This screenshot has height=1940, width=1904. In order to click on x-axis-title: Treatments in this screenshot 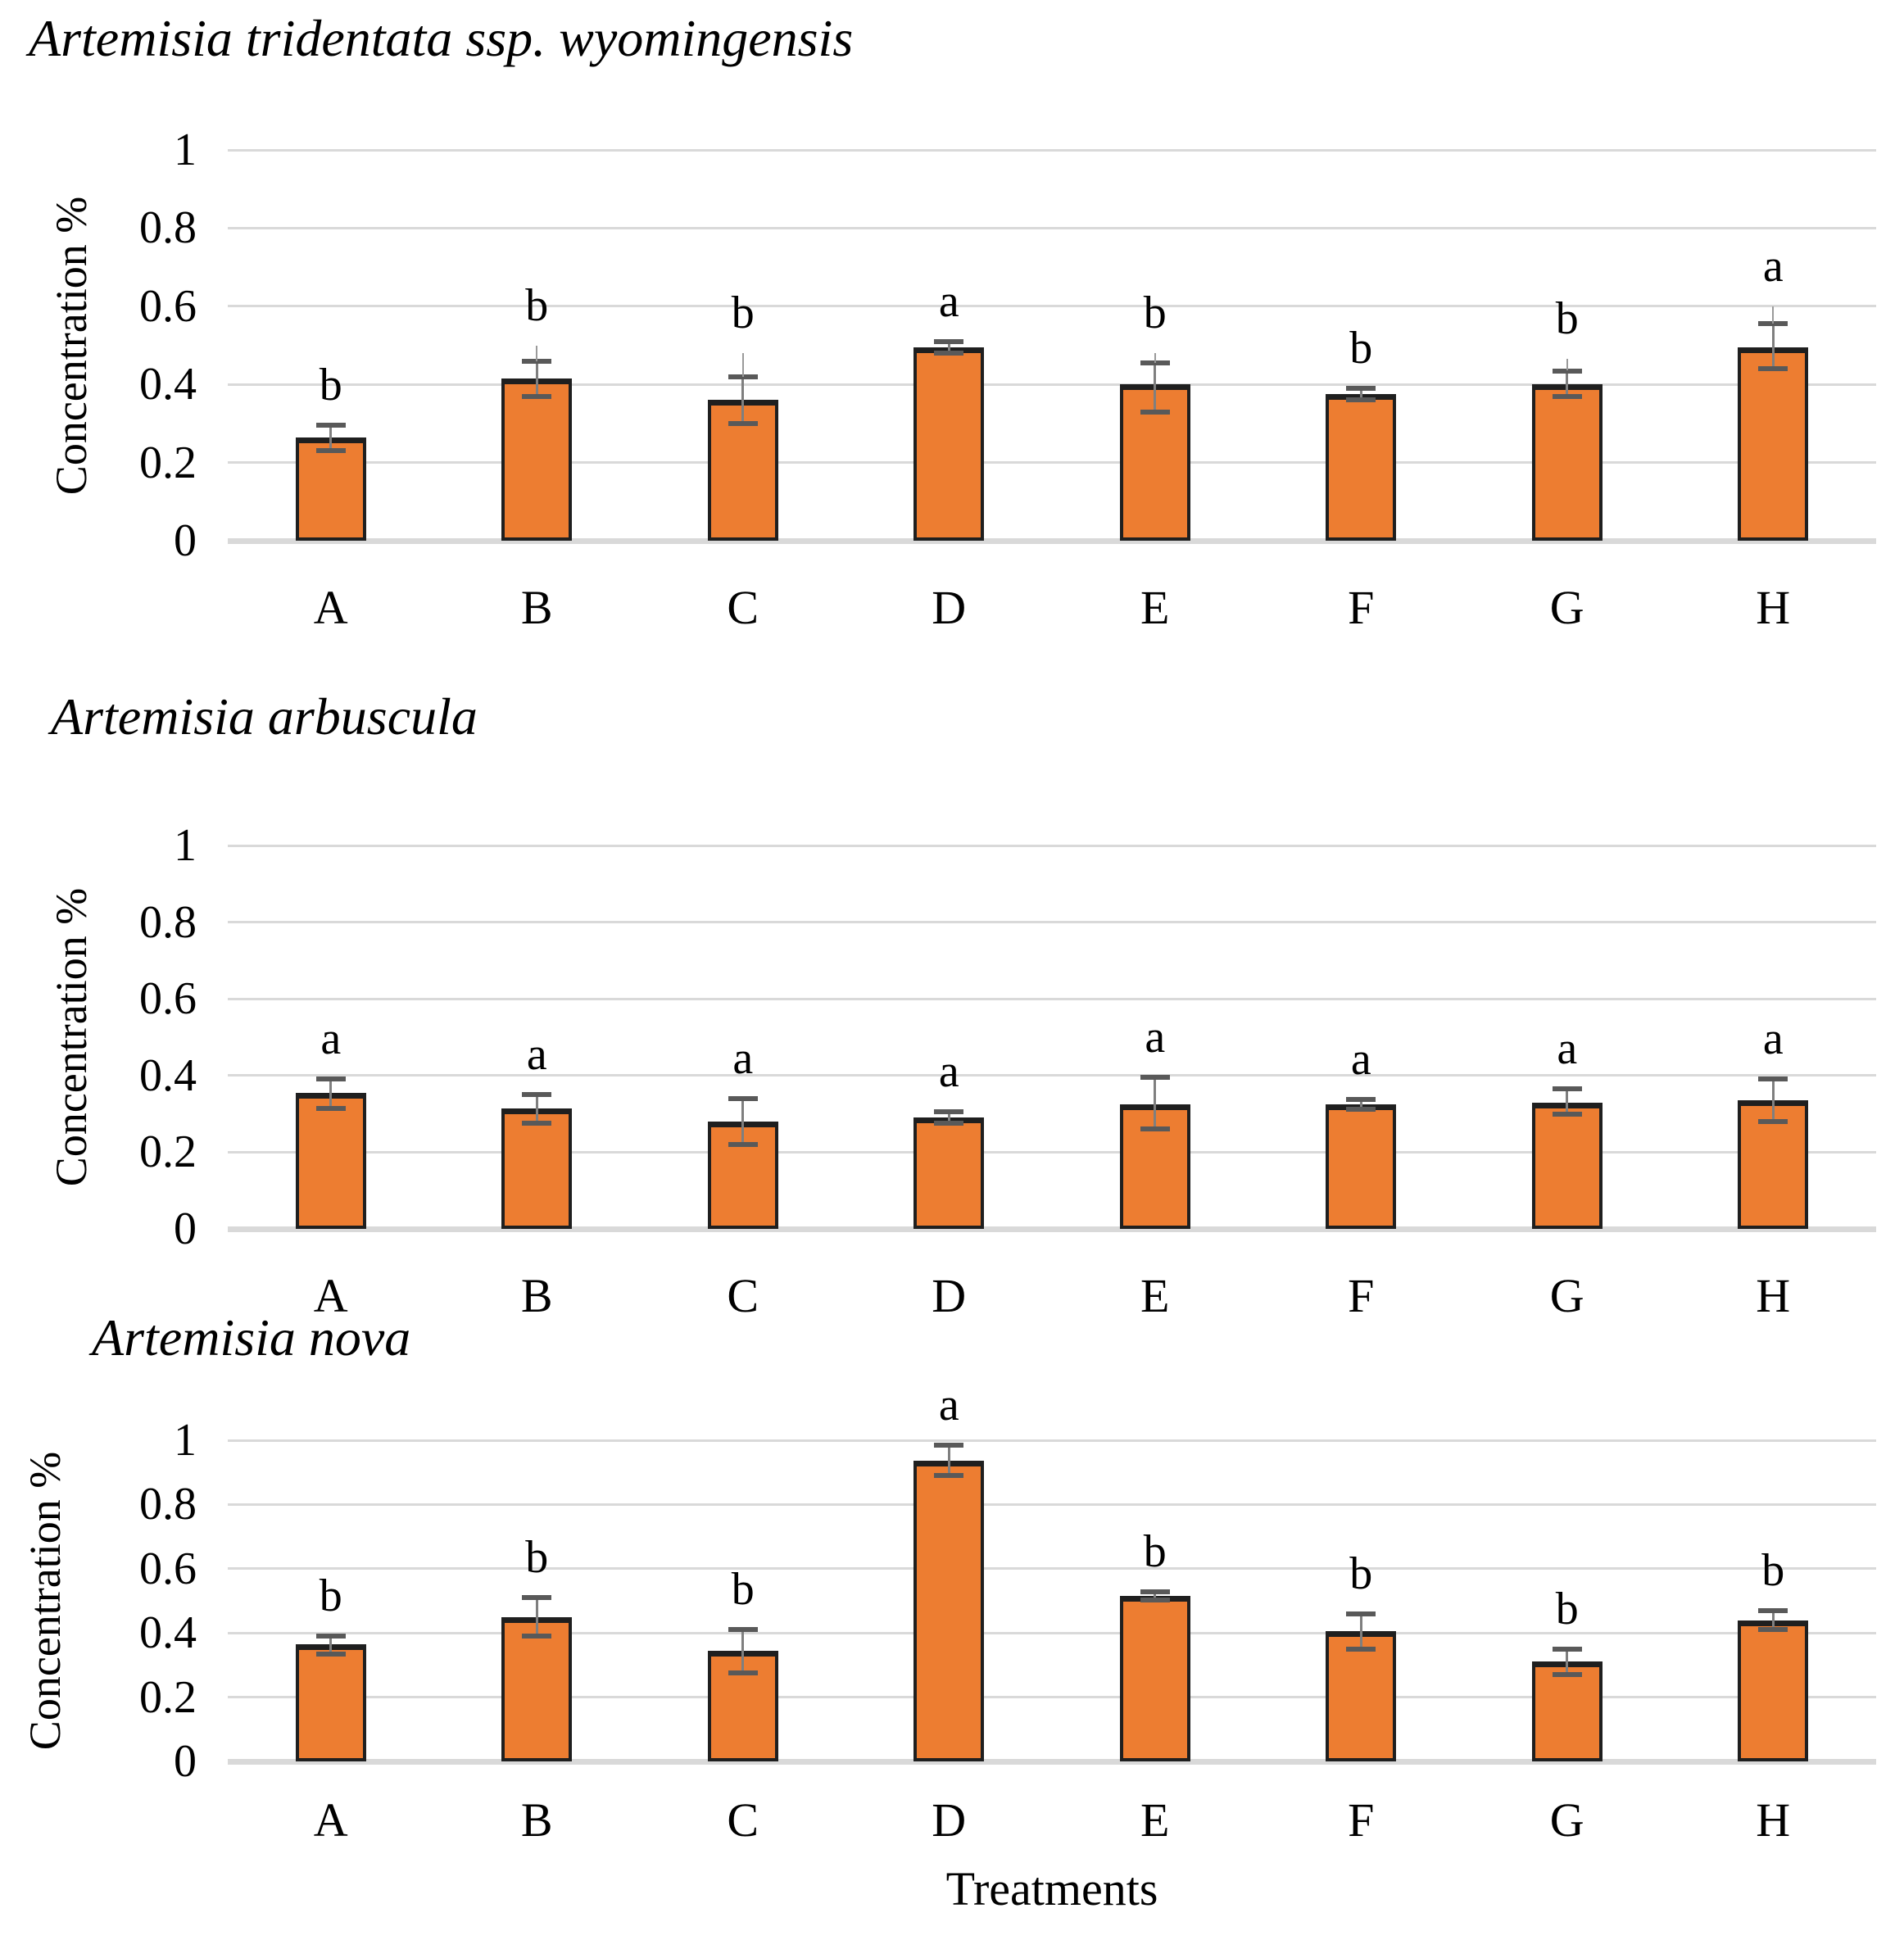, I will do `click(1051, 1889)`.